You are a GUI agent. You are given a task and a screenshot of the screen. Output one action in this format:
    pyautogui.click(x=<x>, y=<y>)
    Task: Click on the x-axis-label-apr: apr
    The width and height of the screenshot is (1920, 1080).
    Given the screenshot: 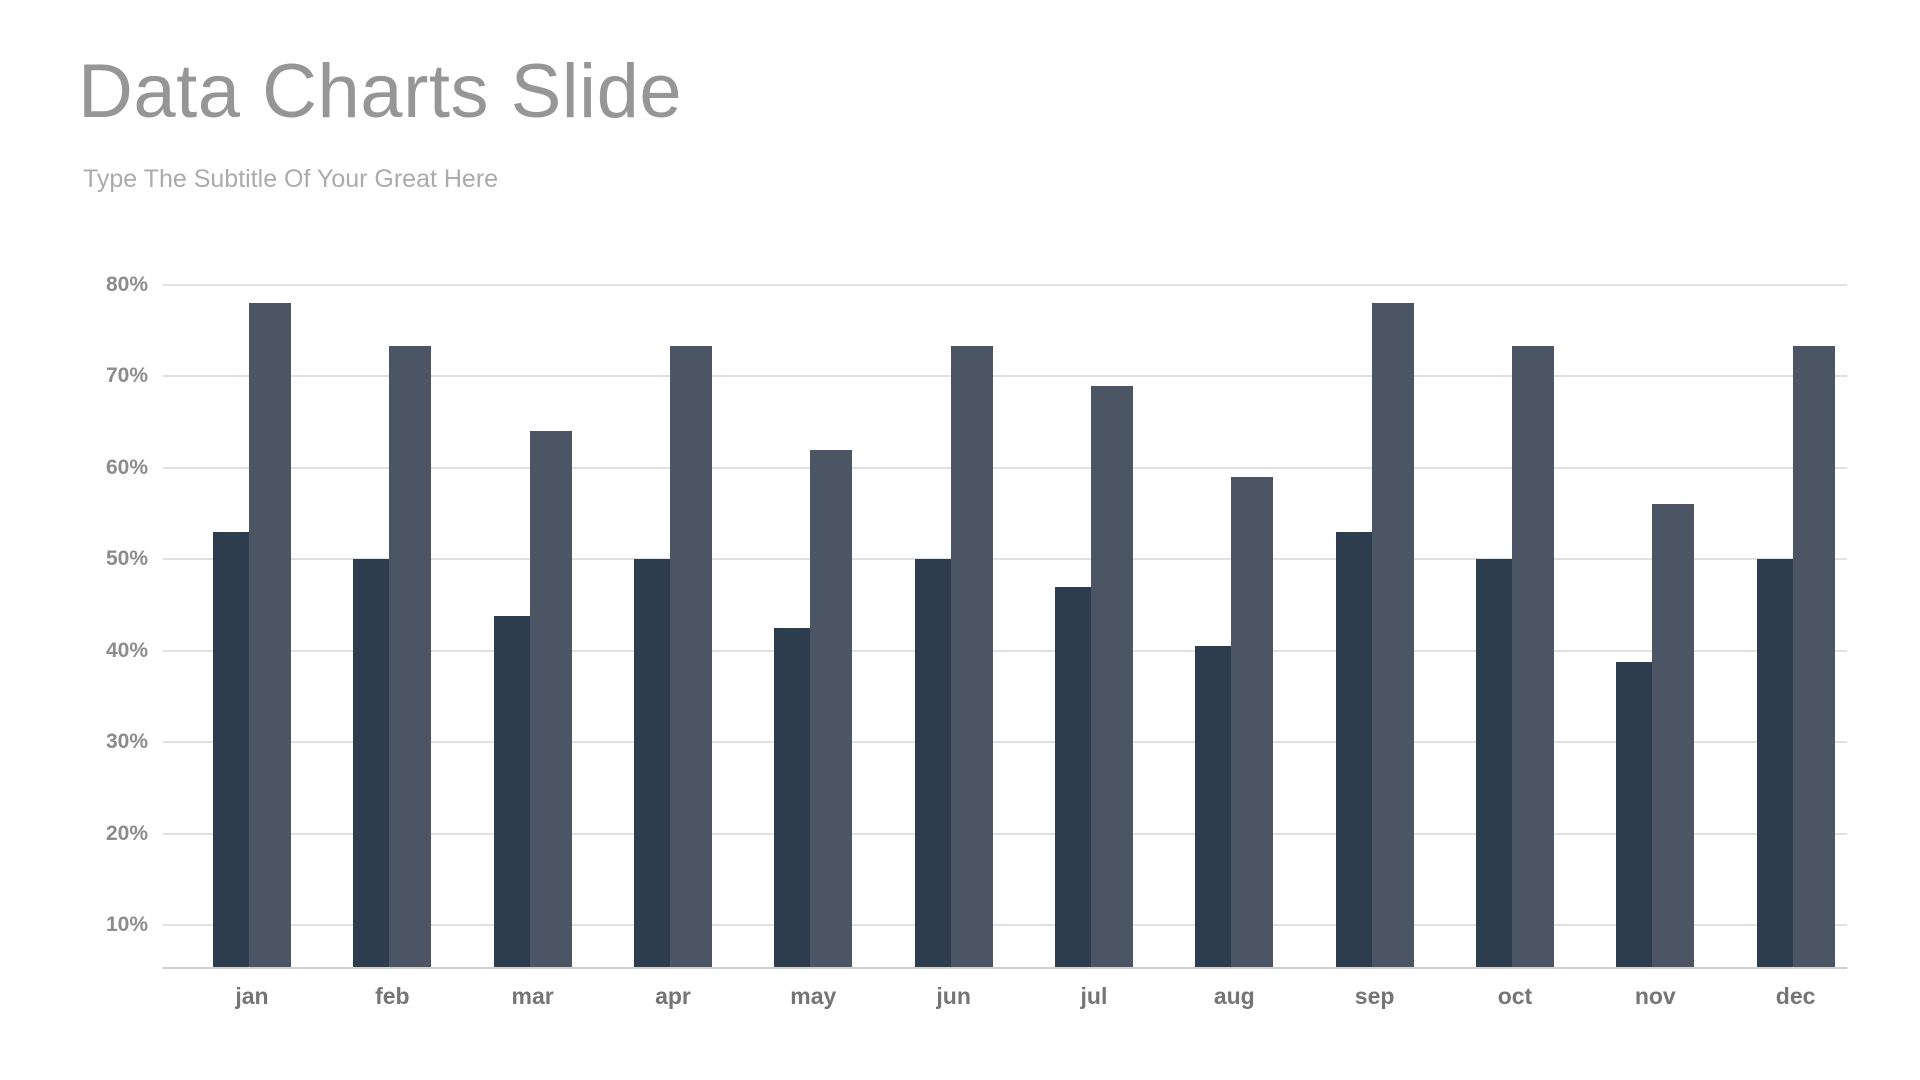 What is the action you would take?
    pyautogui.click(x=673, y=996)
    